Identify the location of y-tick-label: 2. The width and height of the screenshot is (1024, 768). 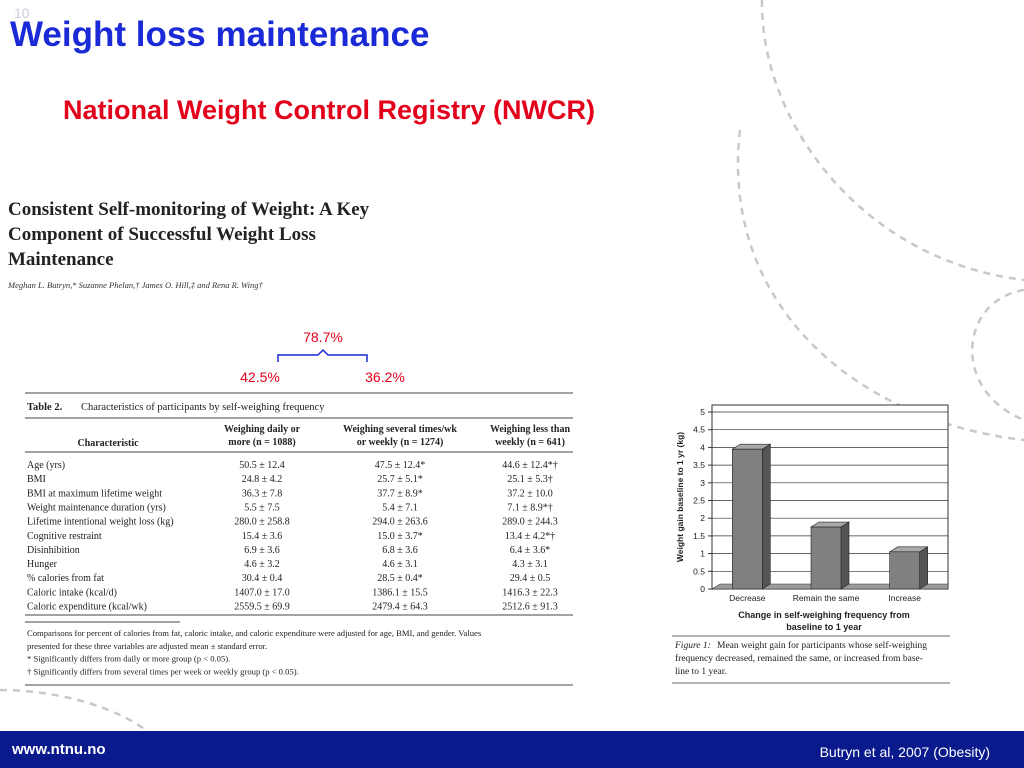
(702, 518).